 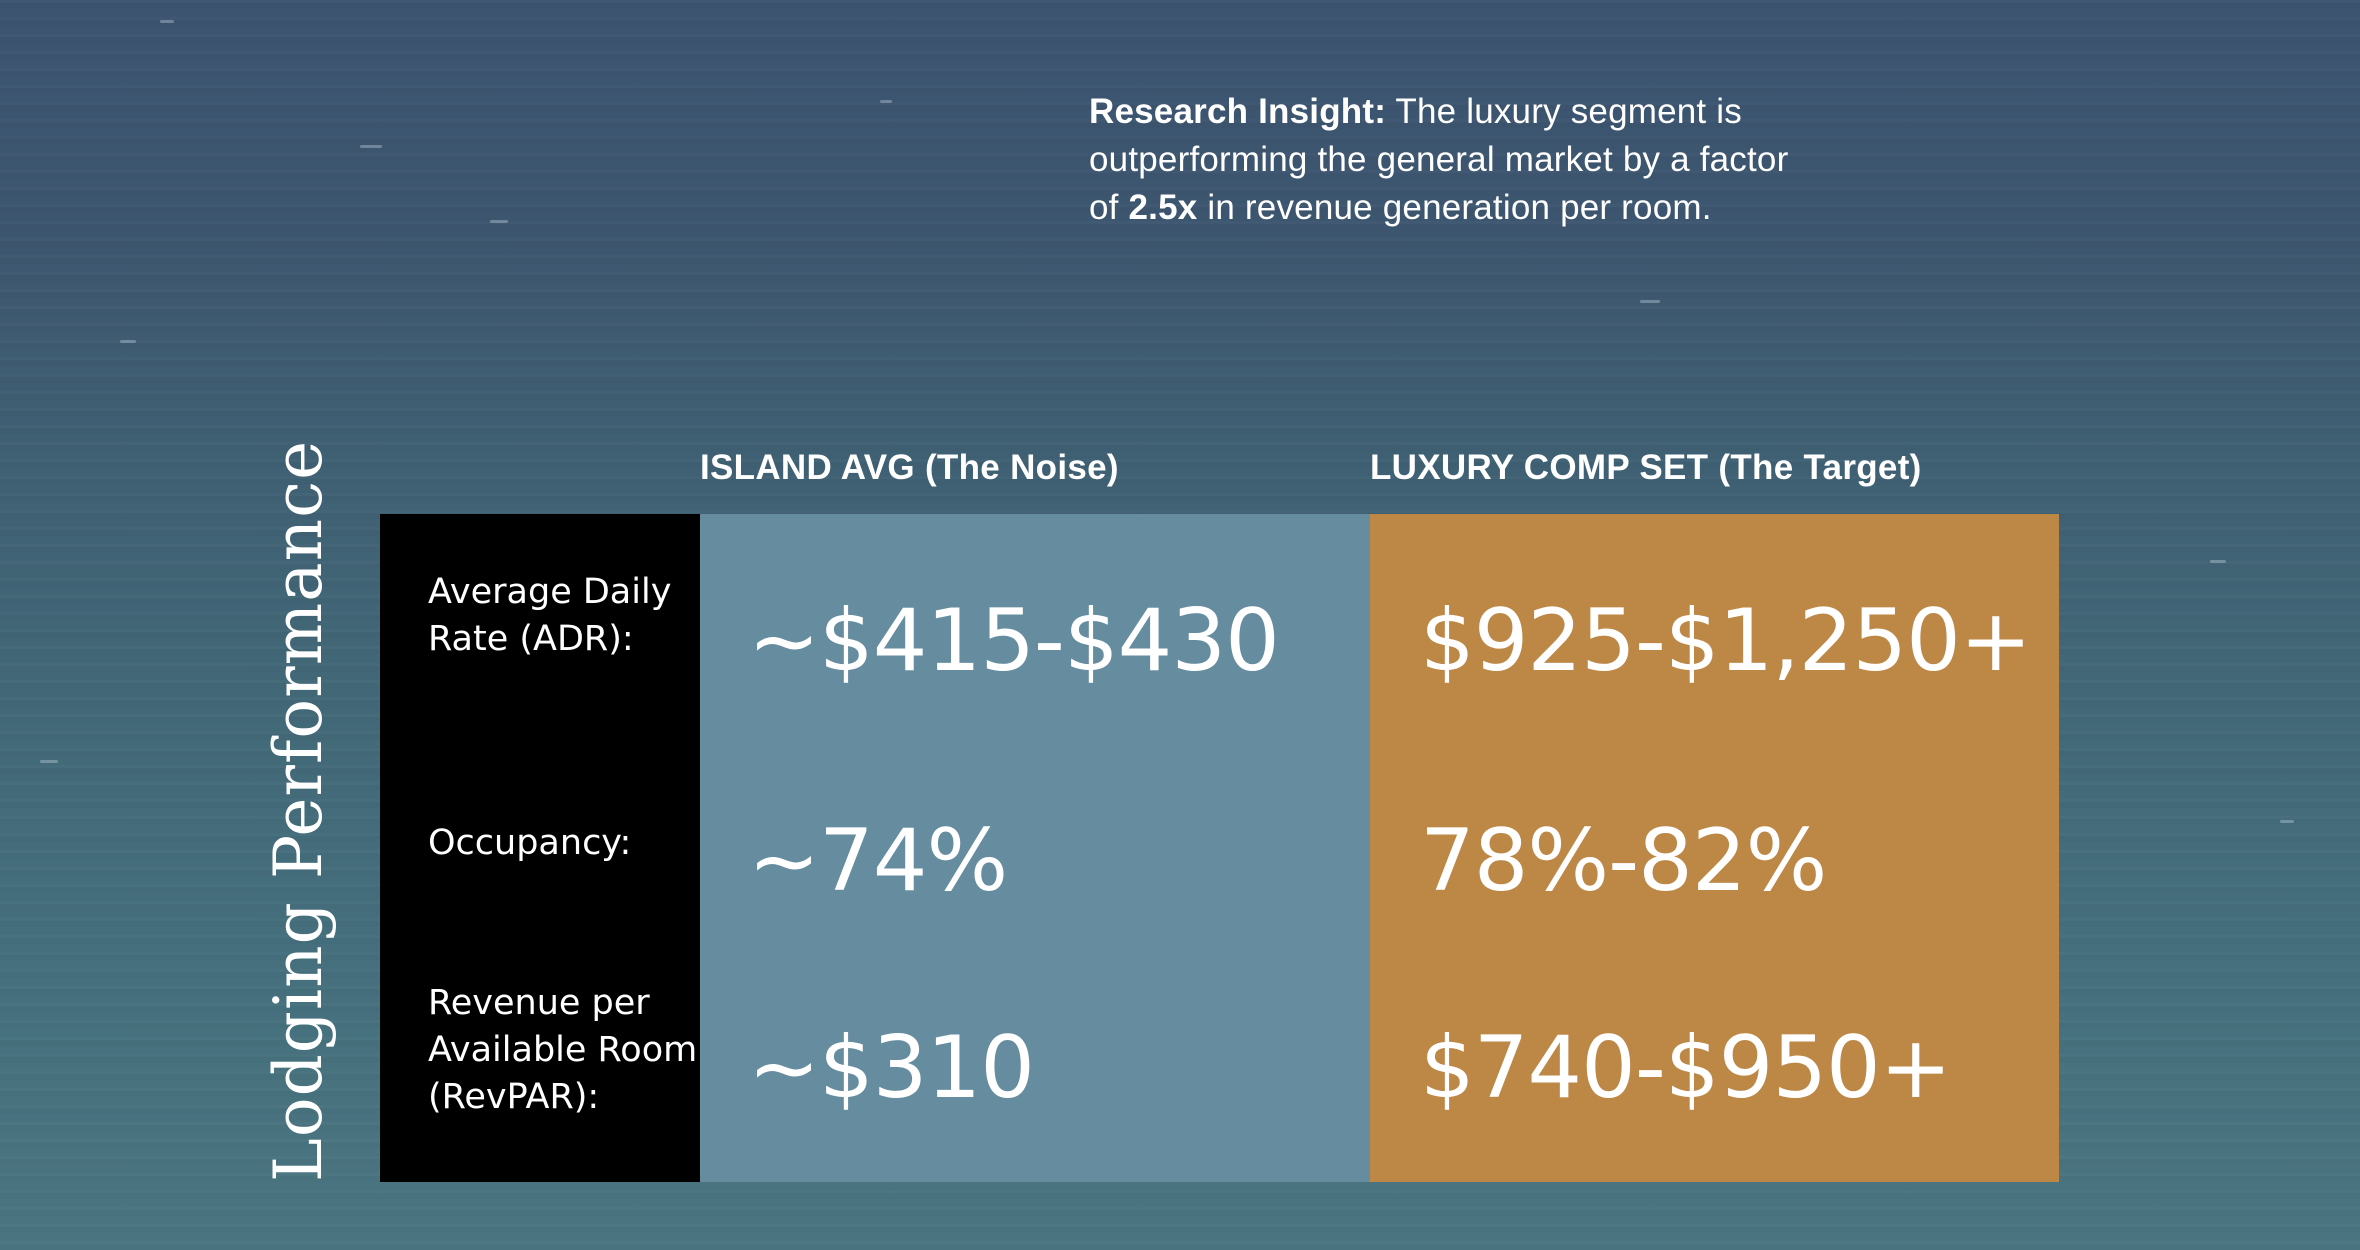 What do you see at coordinates (530, 843) in the screenshot?
I see `row-label-occupancy: Occupancy:` at bounding box center [530, 843].